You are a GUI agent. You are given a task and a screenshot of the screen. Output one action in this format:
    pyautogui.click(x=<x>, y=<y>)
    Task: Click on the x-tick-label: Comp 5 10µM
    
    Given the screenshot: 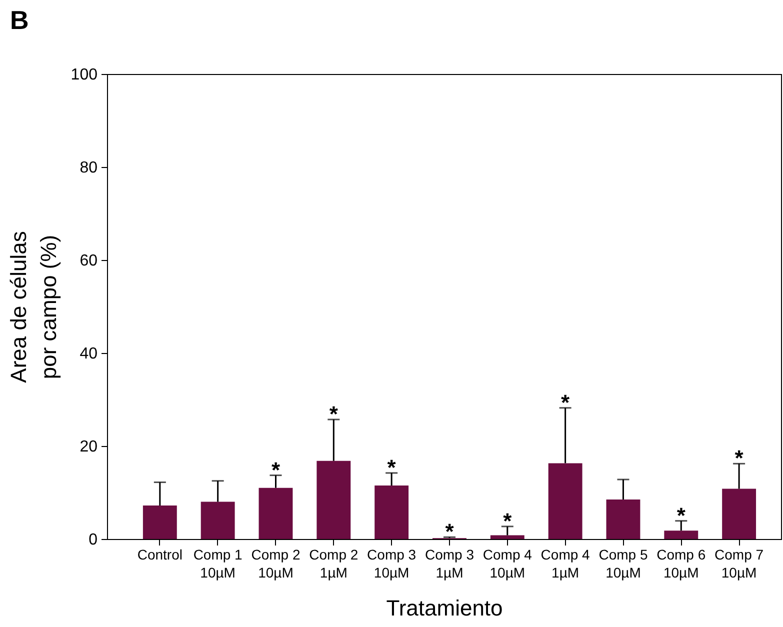 What is the action you would take?
    pyautogui.click(x=623, y=563)
    